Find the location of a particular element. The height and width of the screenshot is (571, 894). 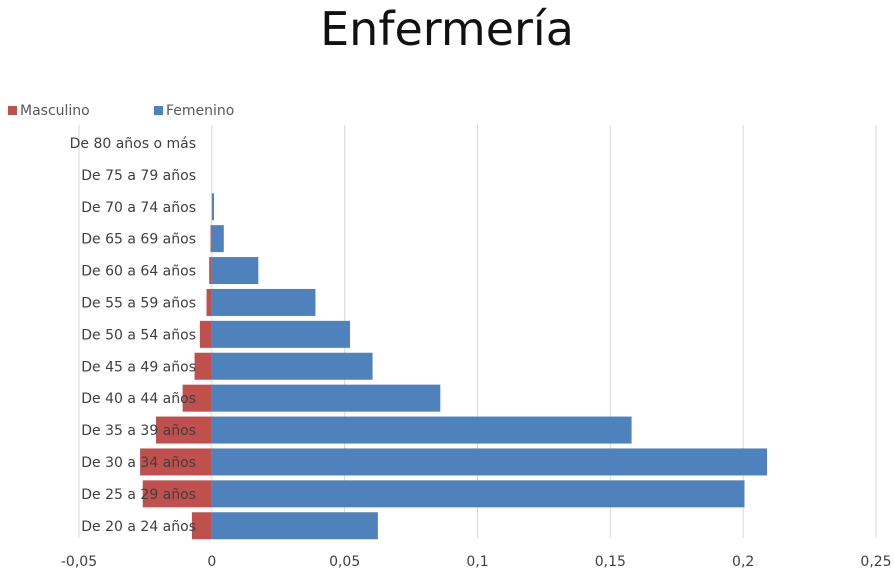

x-tick-label: 0,1 is located at coordinates (477, 562).